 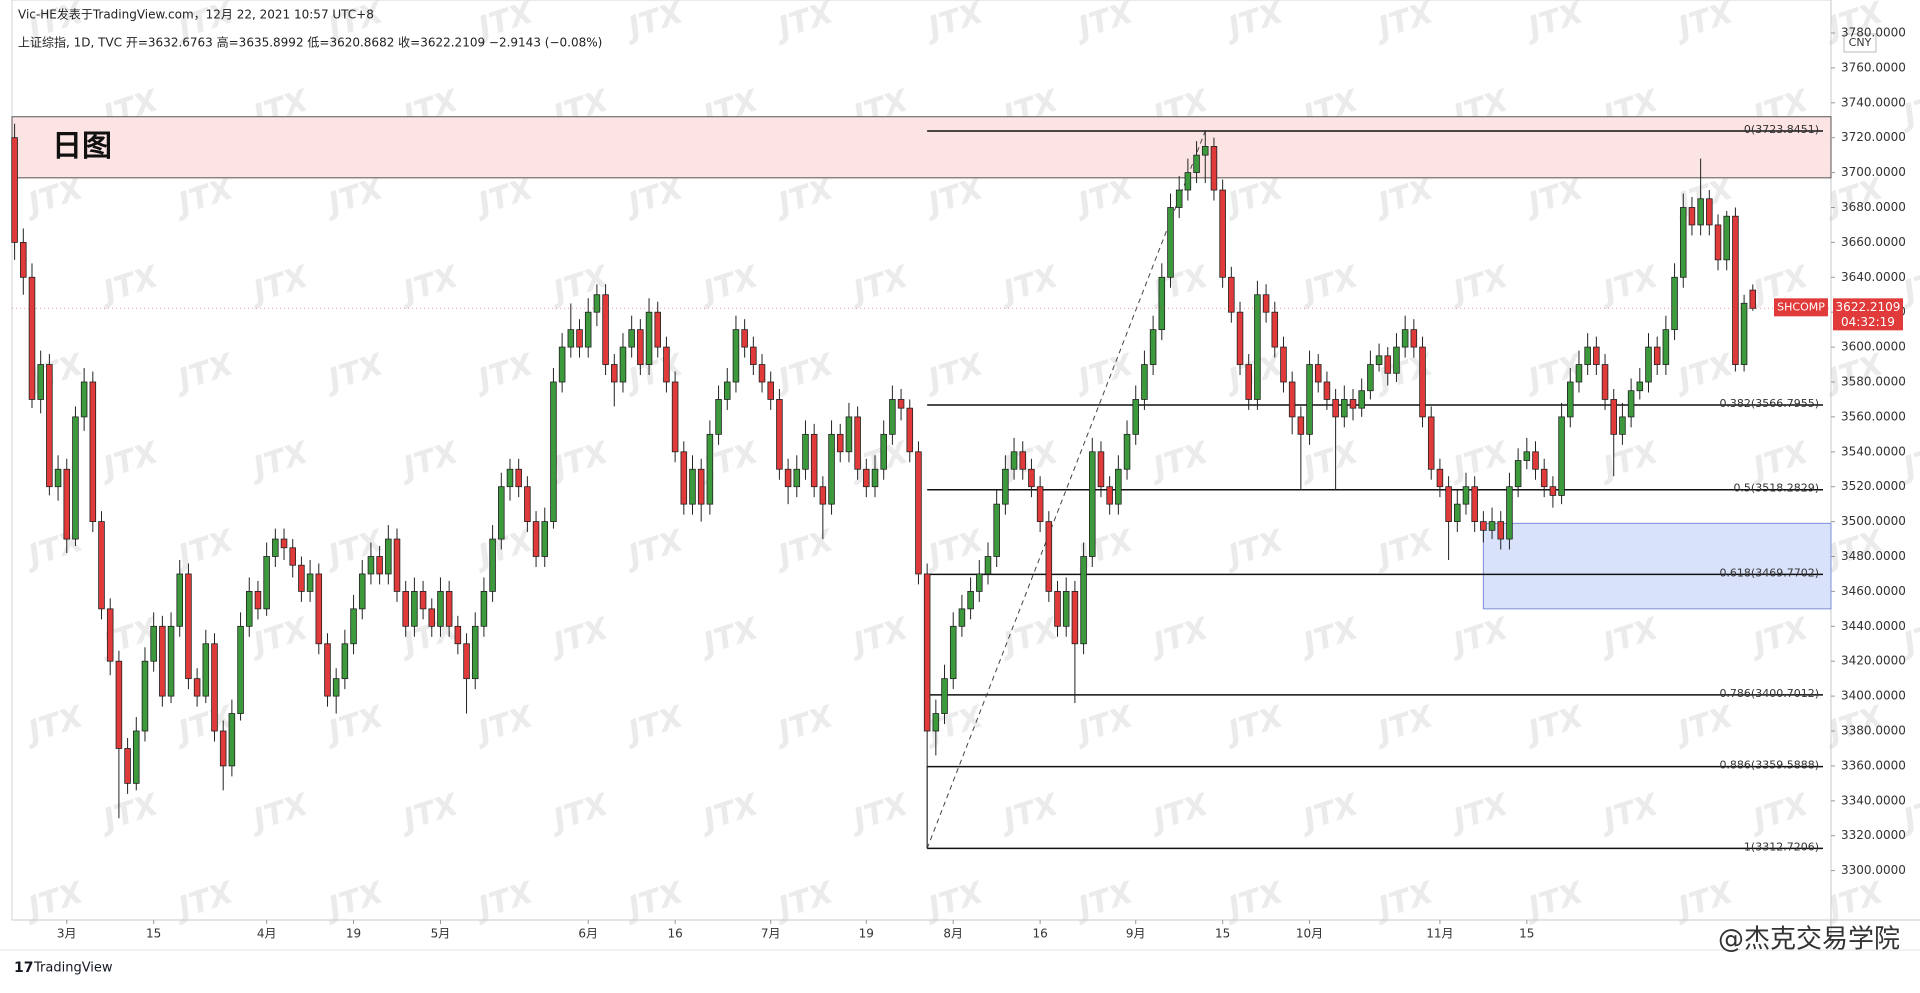 I want to click on y-tick-label: 3340.0000, so click(x=1873, y=800).